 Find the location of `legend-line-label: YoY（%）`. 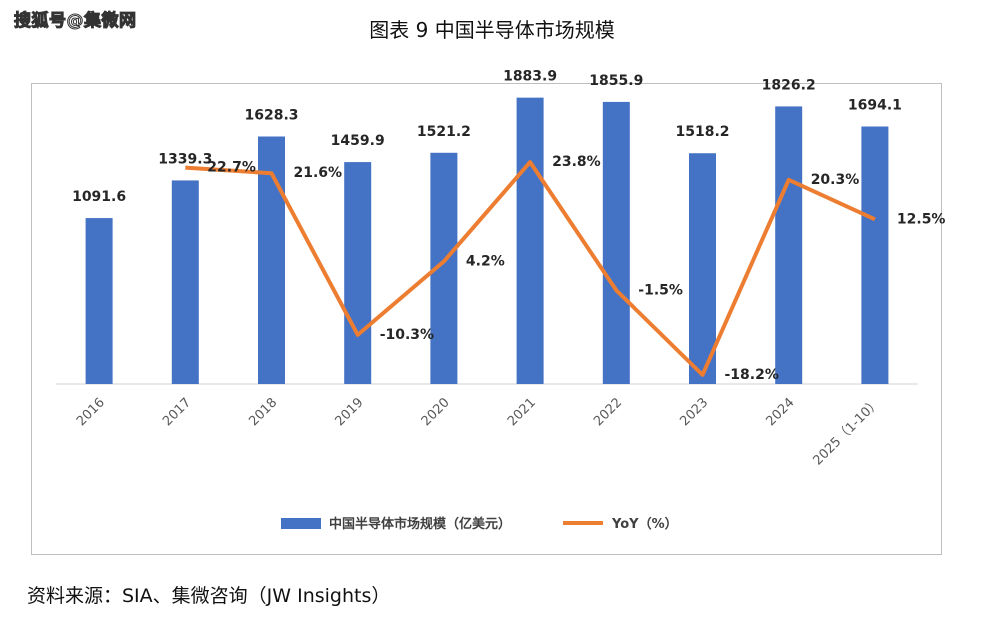

legend-line-label: YoY（%） is located at coordinates (644, 524).